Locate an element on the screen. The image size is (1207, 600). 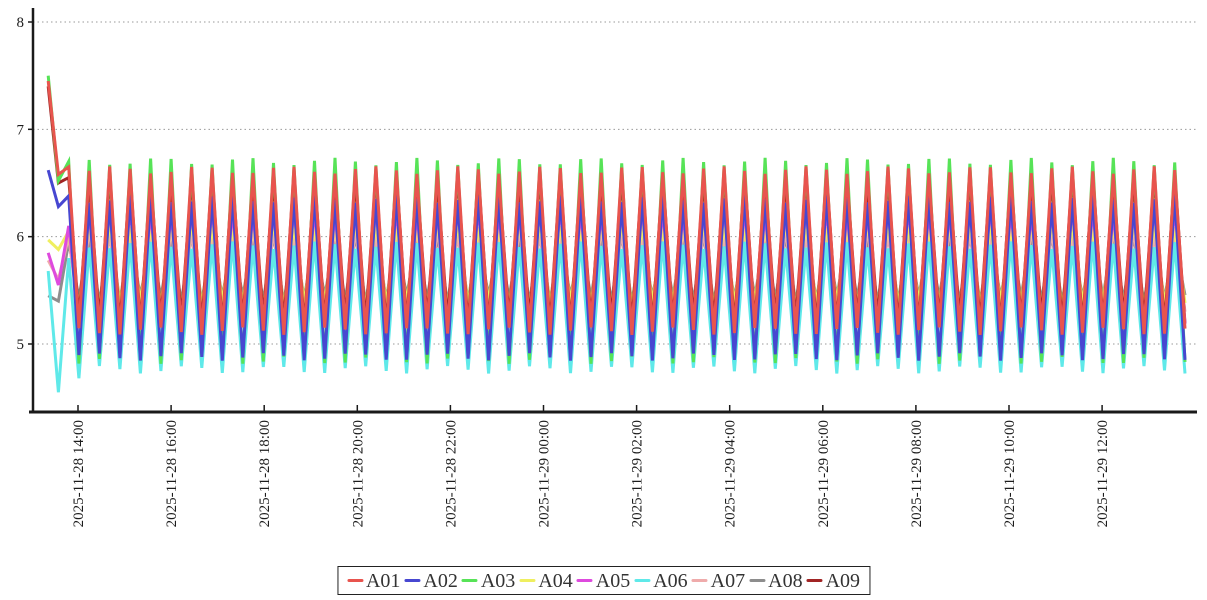
legend-label: A03 is located at coordinates (498, 580).